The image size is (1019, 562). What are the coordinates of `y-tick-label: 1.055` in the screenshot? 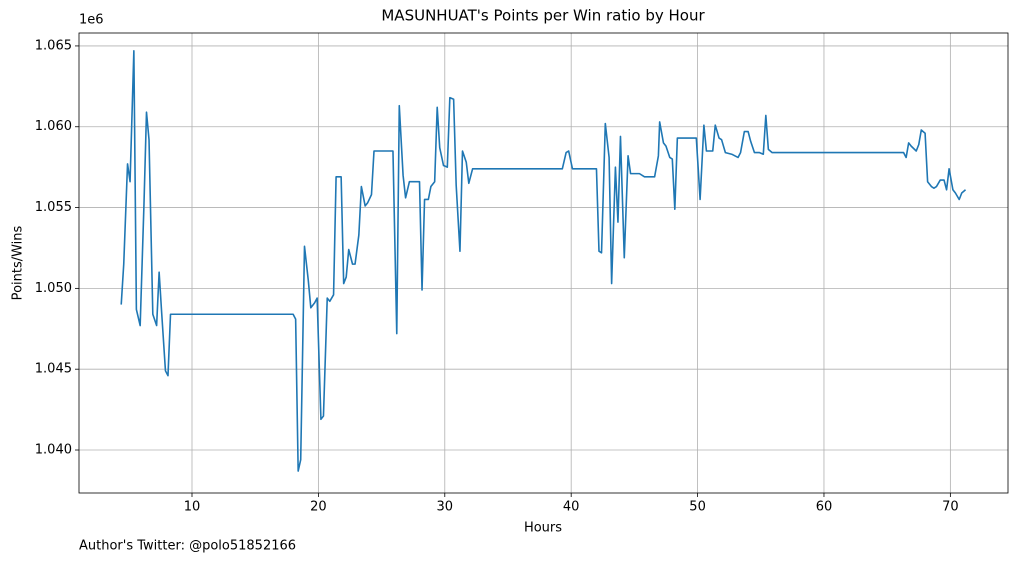 It's located at (53, 207).